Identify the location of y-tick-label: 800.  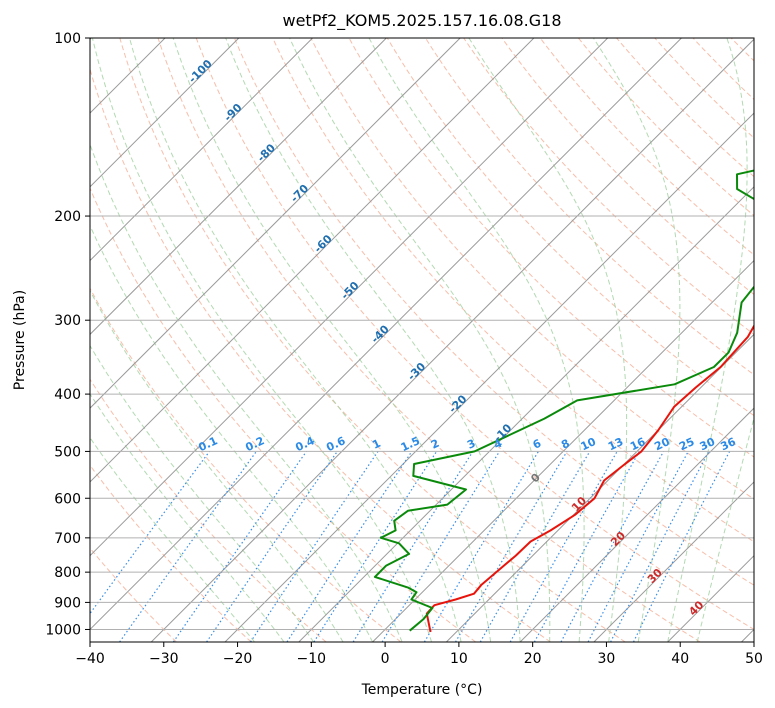
(67, 573).